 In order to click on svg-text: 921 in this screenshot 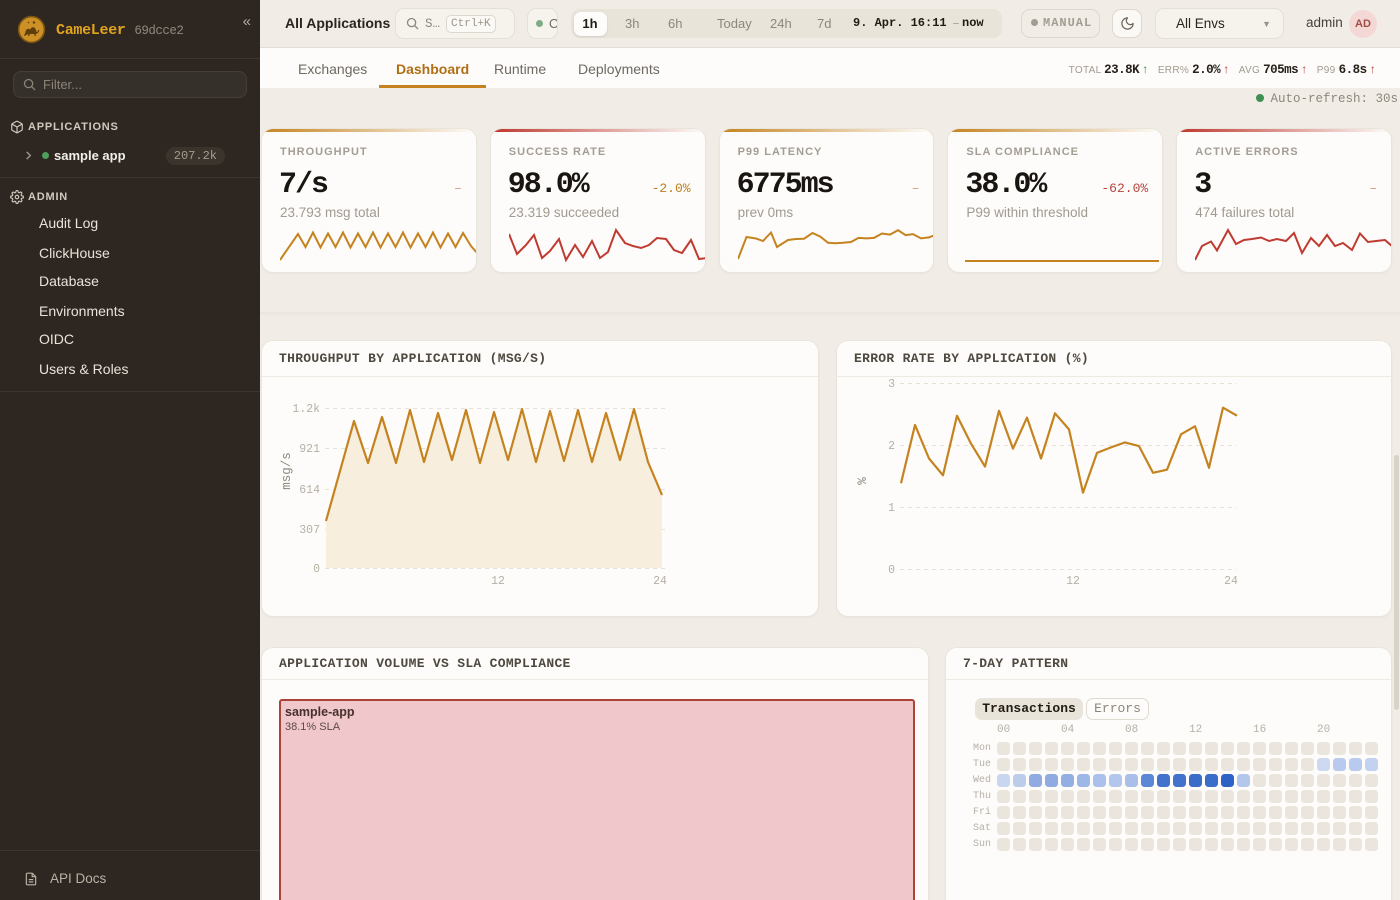, I will do `click(309, 449)`.